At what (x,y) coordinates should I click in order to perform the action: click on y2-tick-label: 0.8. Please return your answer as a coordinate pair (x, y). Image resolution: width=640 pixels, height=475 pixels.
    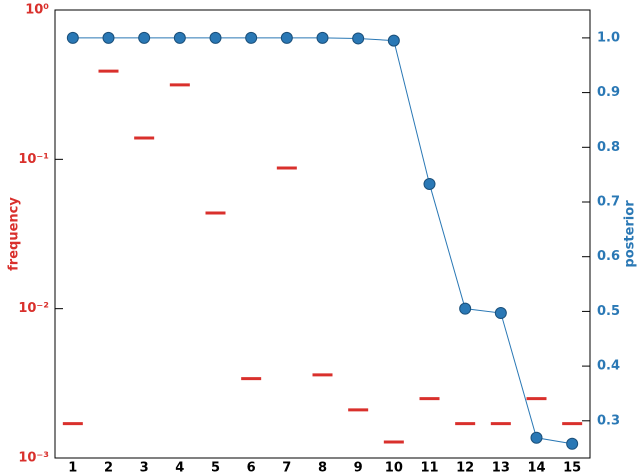
    Looking at the image, I should click on (608, 147).